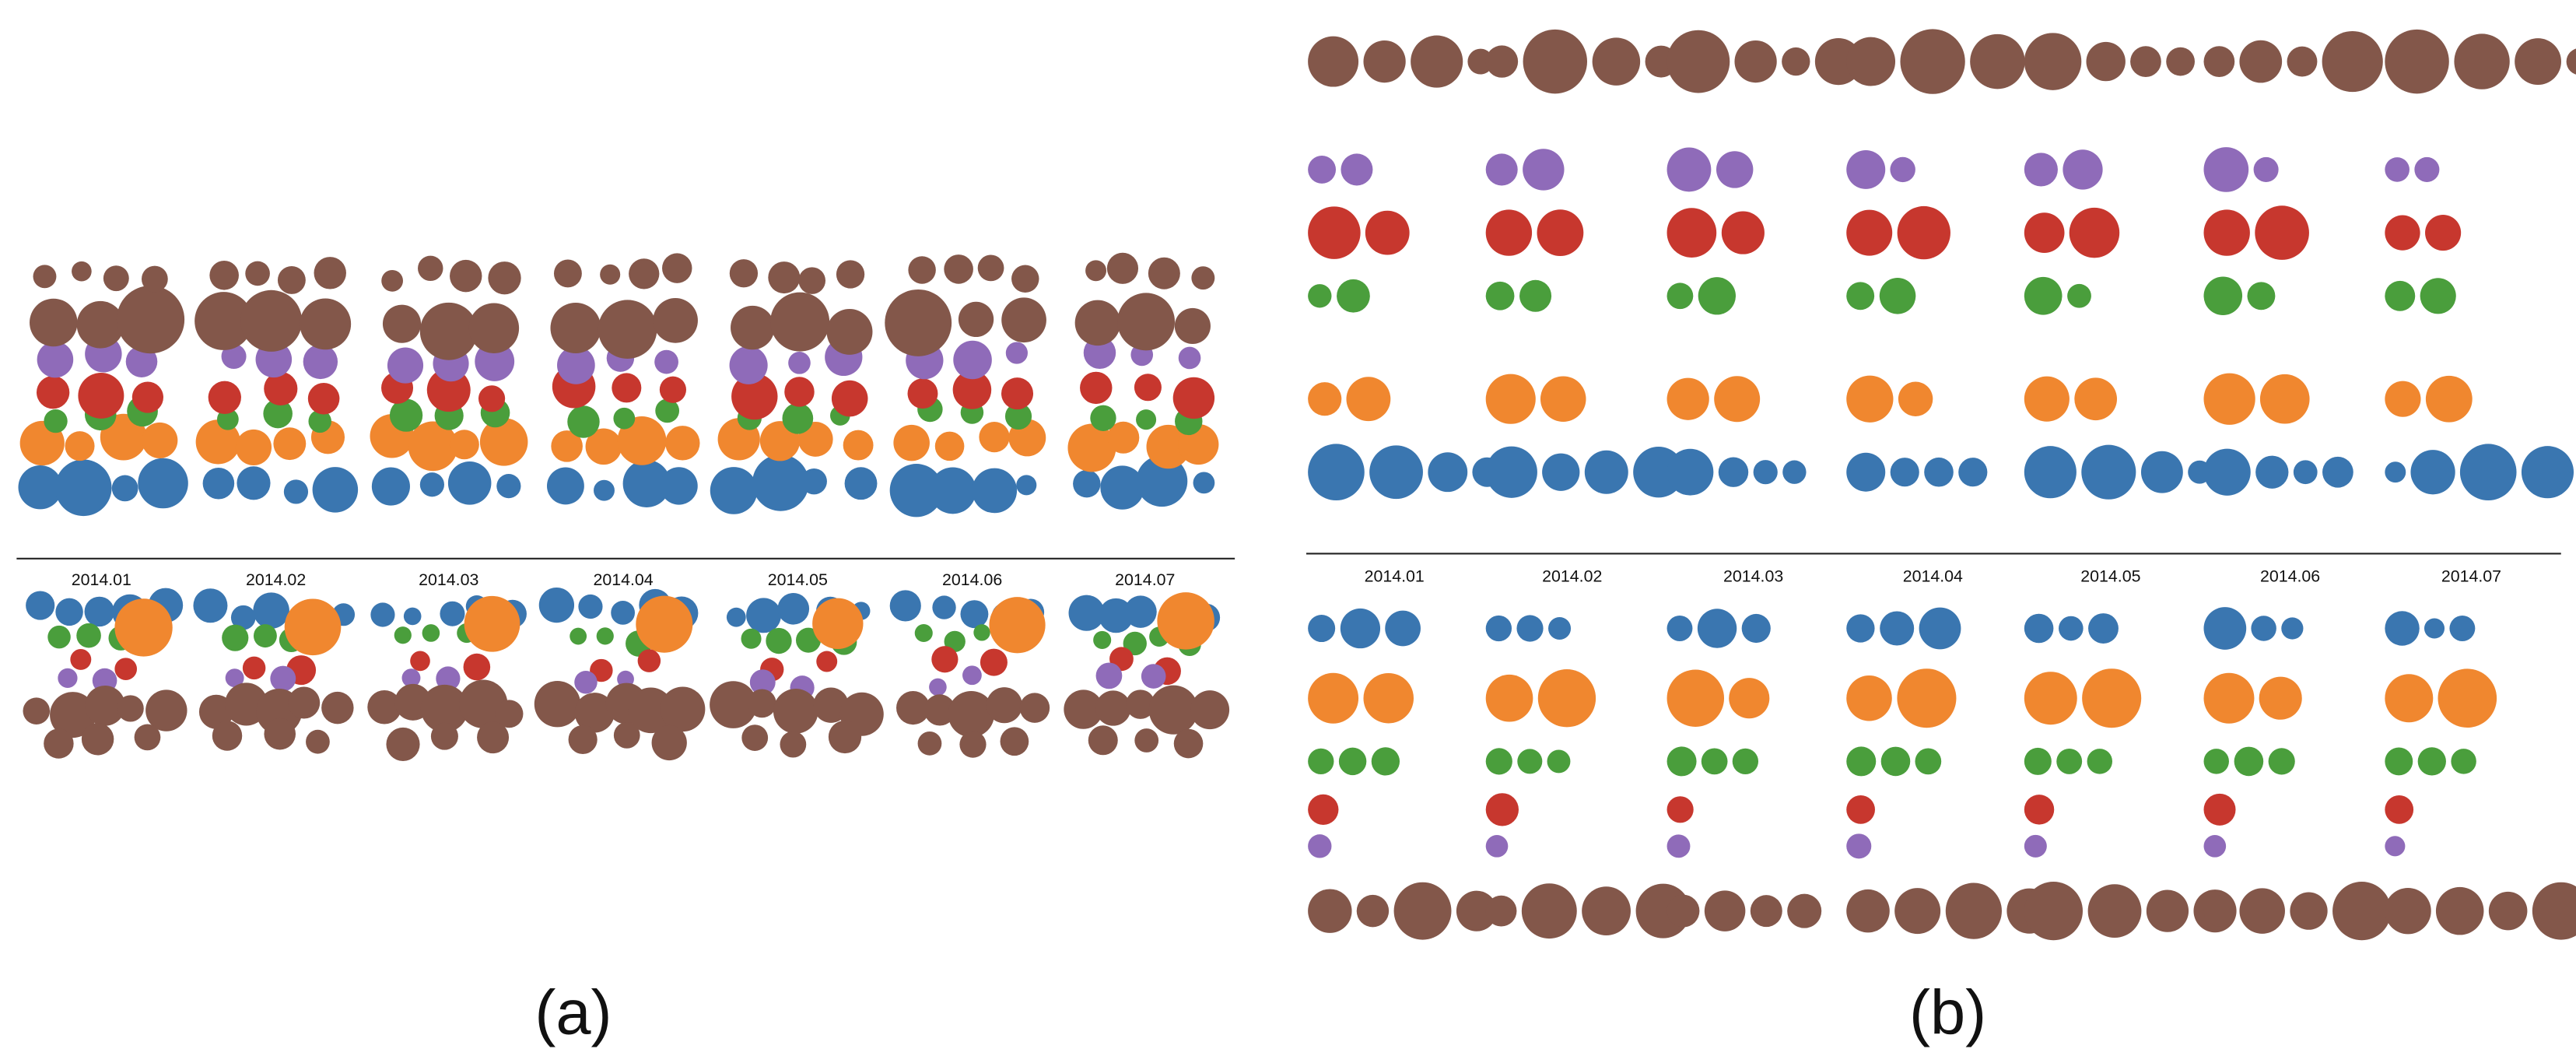  Describe the element at coordinates (573, 1013) in the screenshot. I see `panel-label: (a)` at that location.